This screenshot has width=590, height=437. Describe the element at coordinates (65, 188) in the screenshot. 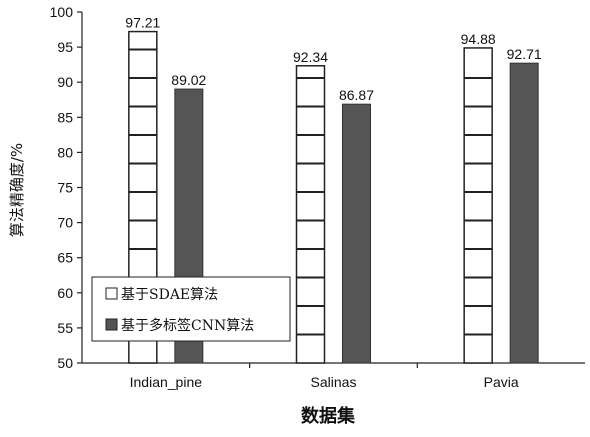

I see `y-tick-label: 75` at that location.